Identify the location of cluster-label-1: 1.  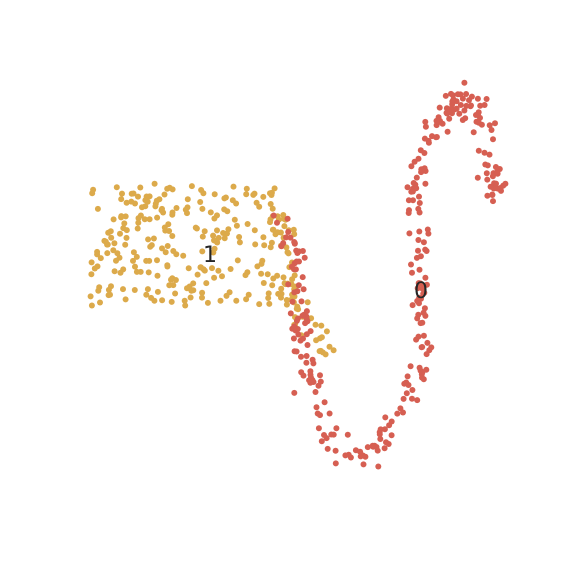
(210, 255).